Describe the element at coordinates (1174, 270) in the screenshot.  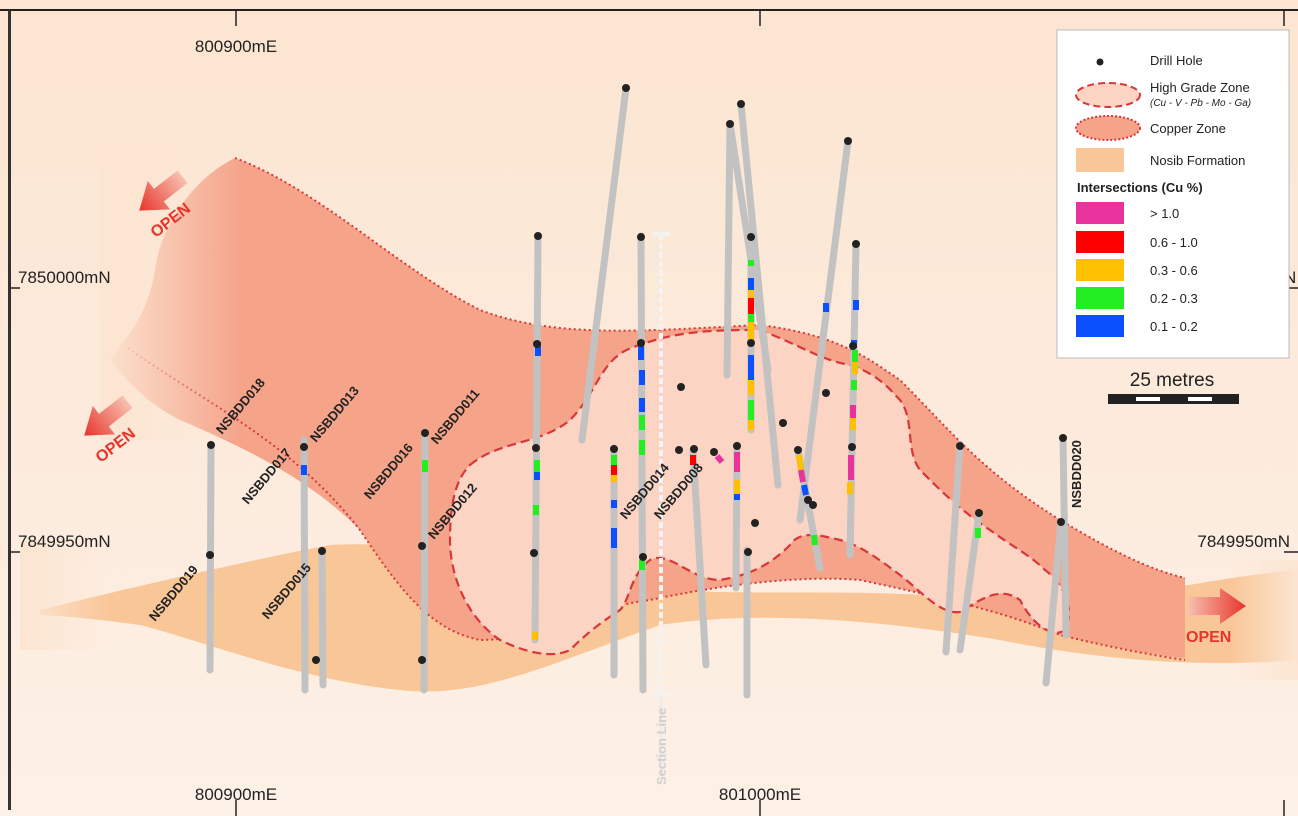
I see `legend-label-03-06: 0.3 - 0.6` at that location.